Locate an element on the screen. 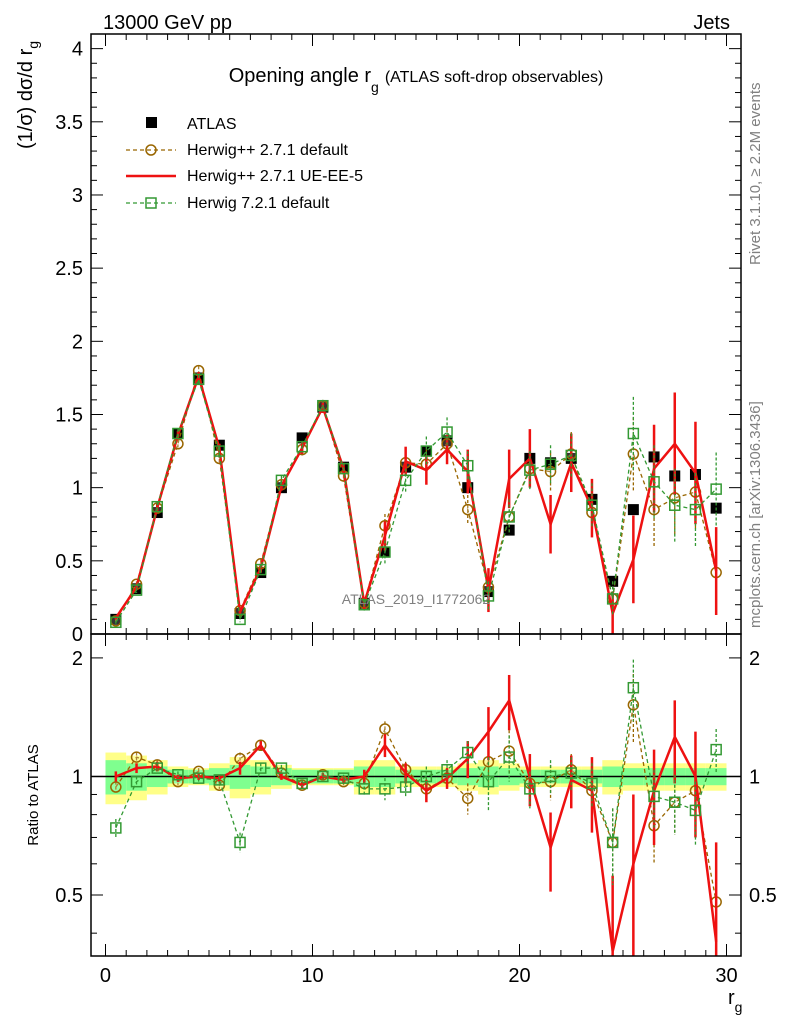 This screenshot has height=1024, width=786. x-tick-label: 0 is located at coordinates (105, 976).